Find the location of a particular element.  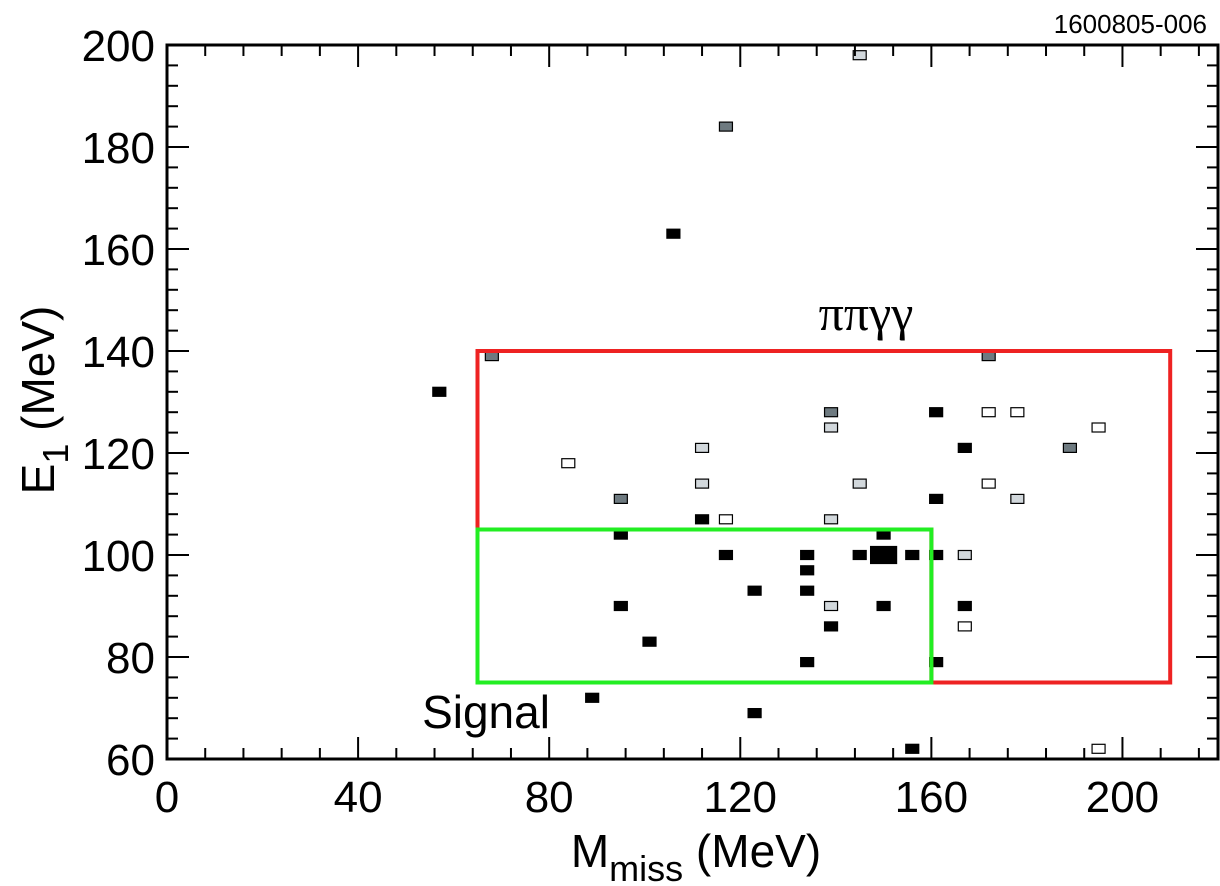

y-tick-label: 100 is located at coordinates (118, 556).